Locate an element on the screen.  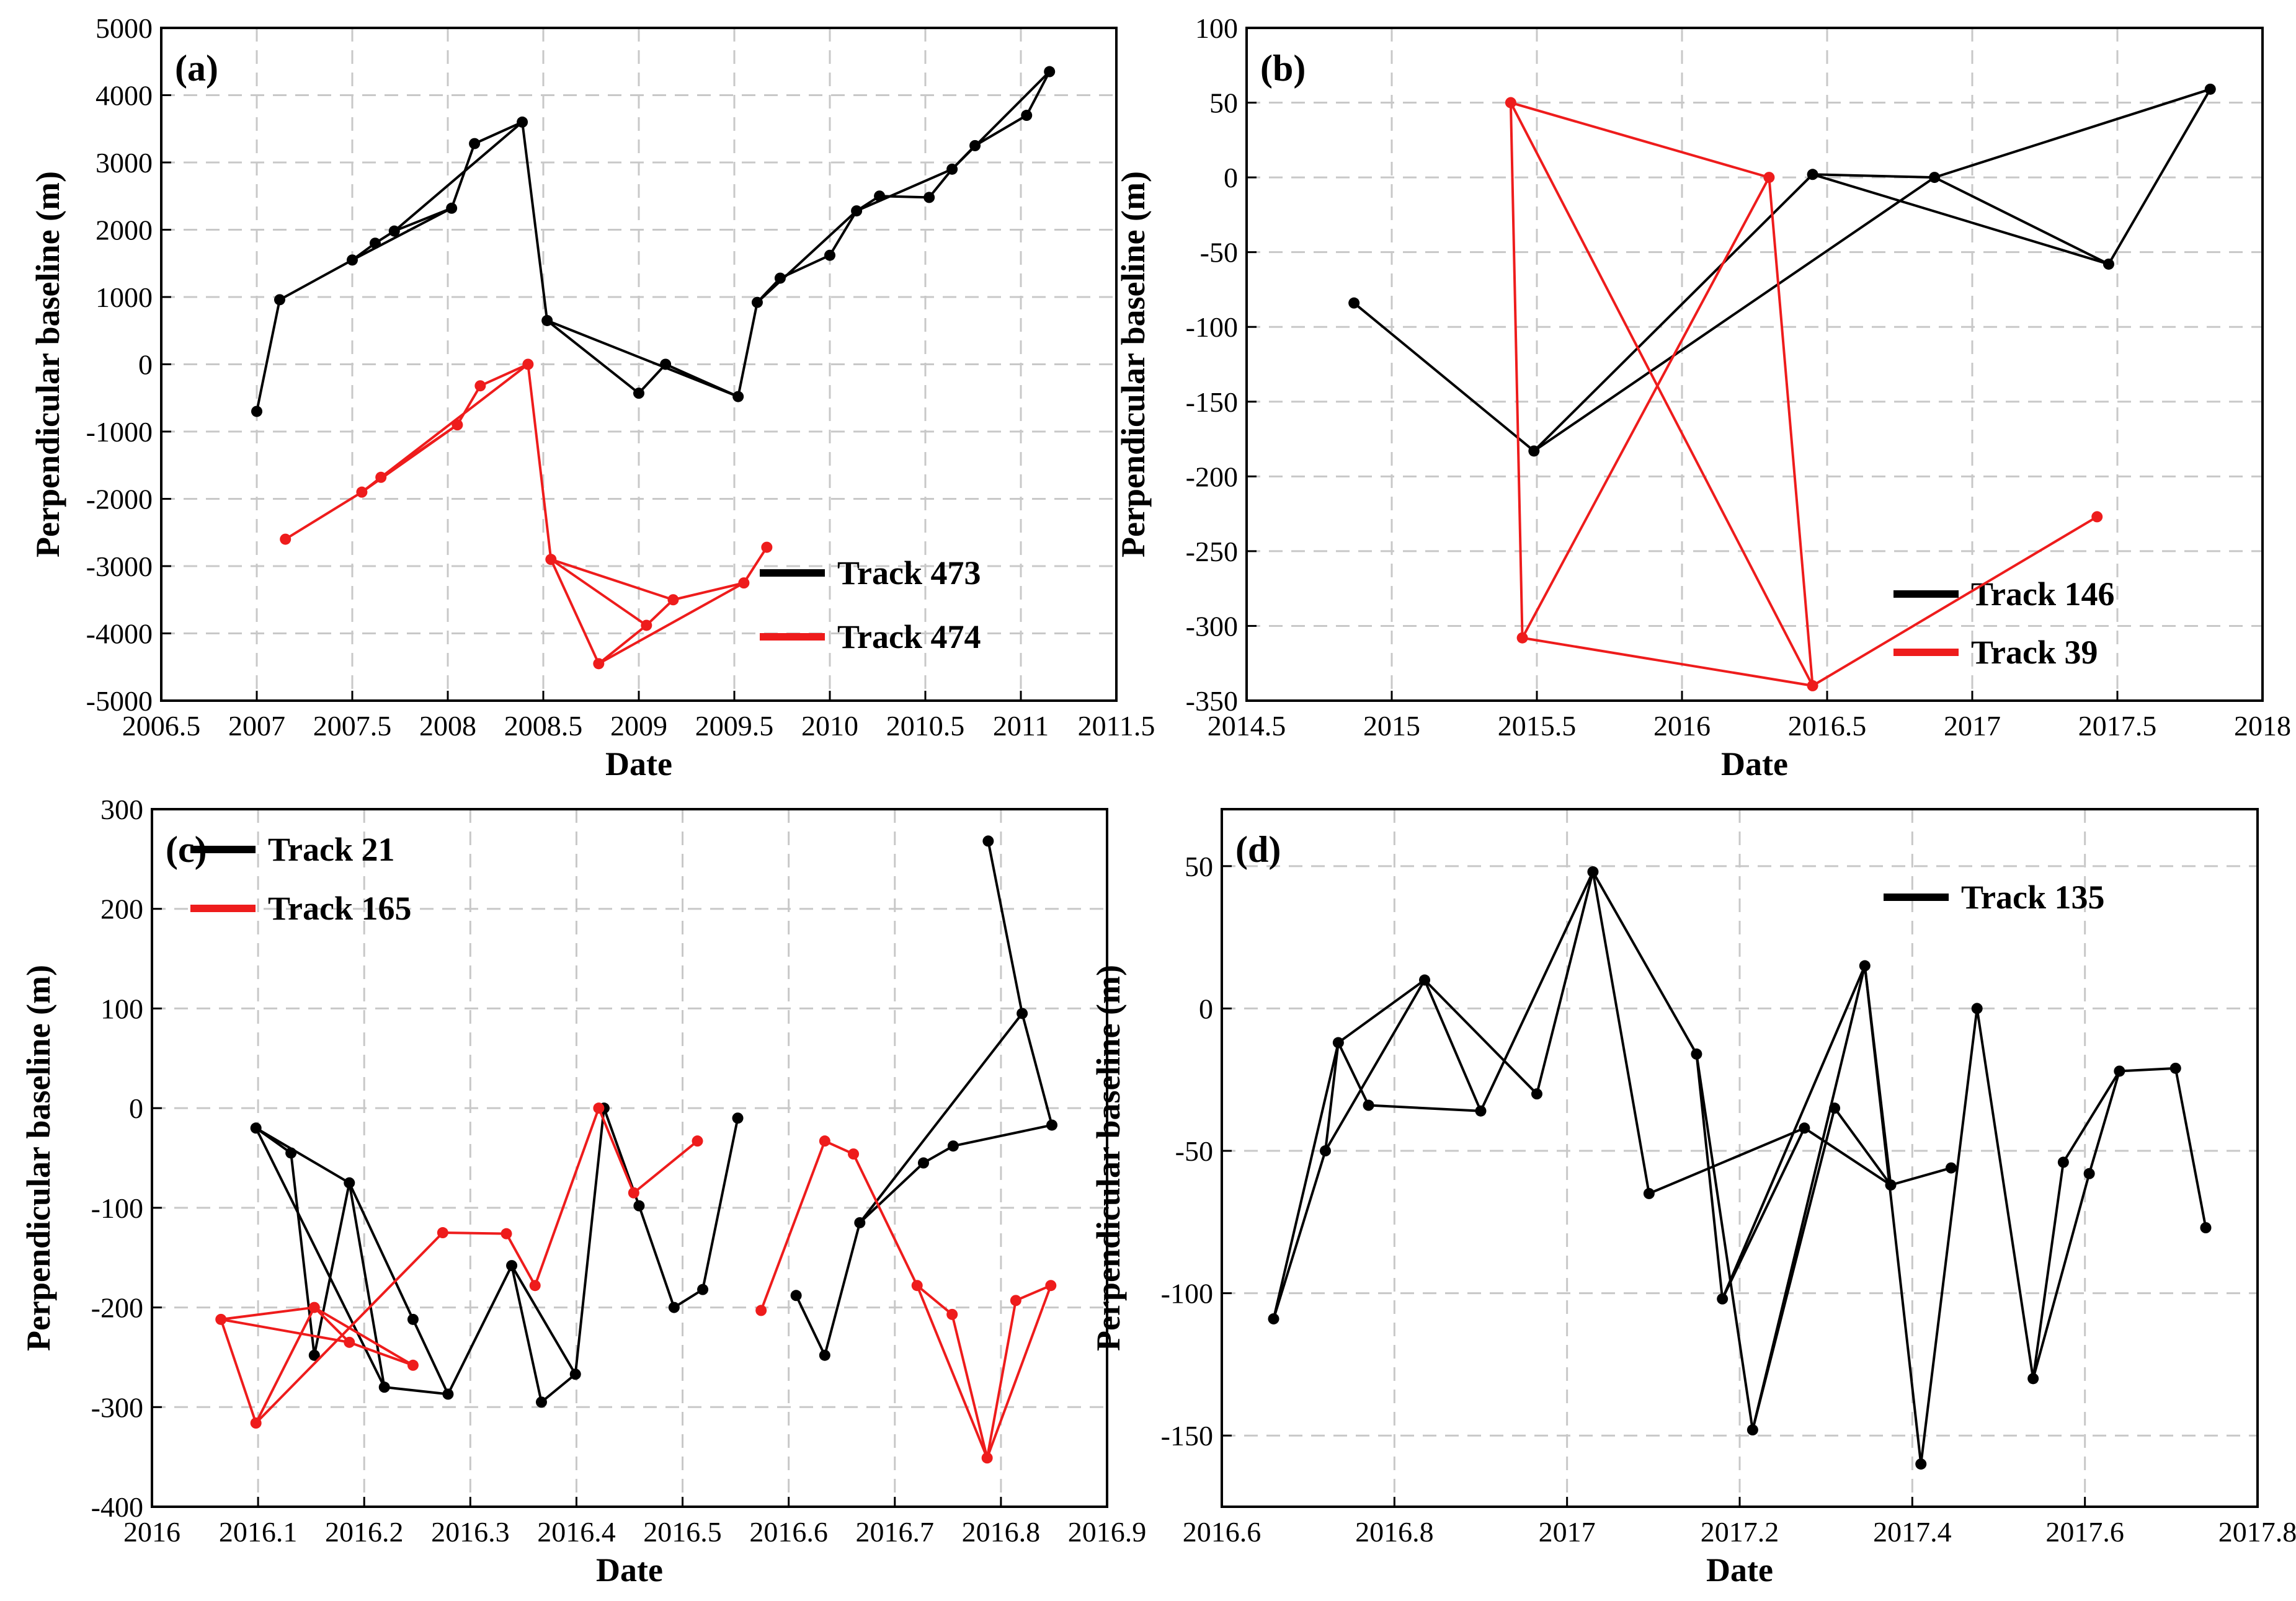
y-tick-label: 5000 is located at coordinates (124, 28).